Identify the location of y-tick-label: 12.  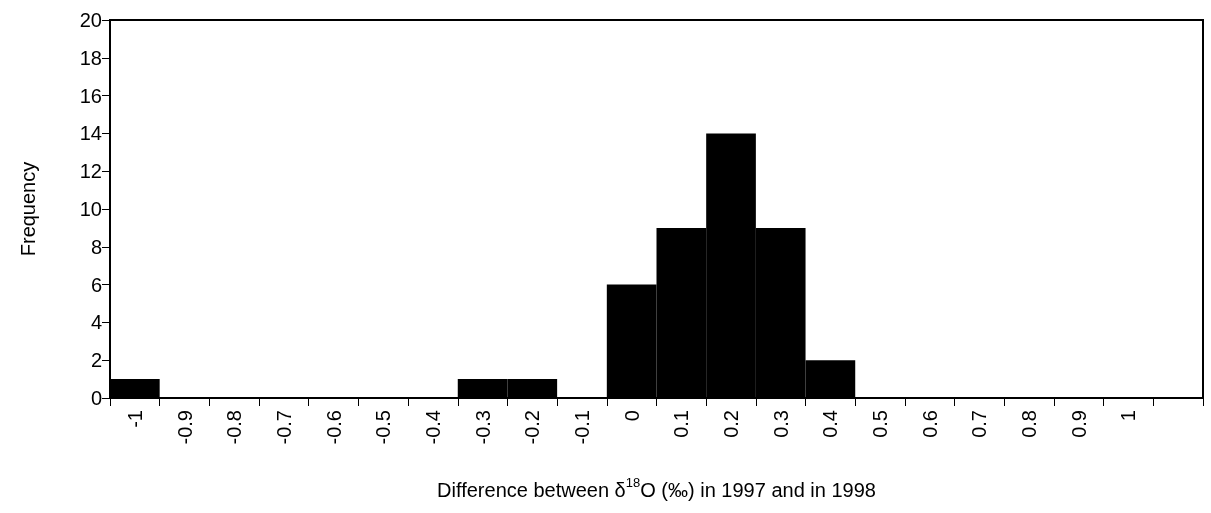
(90, 171).